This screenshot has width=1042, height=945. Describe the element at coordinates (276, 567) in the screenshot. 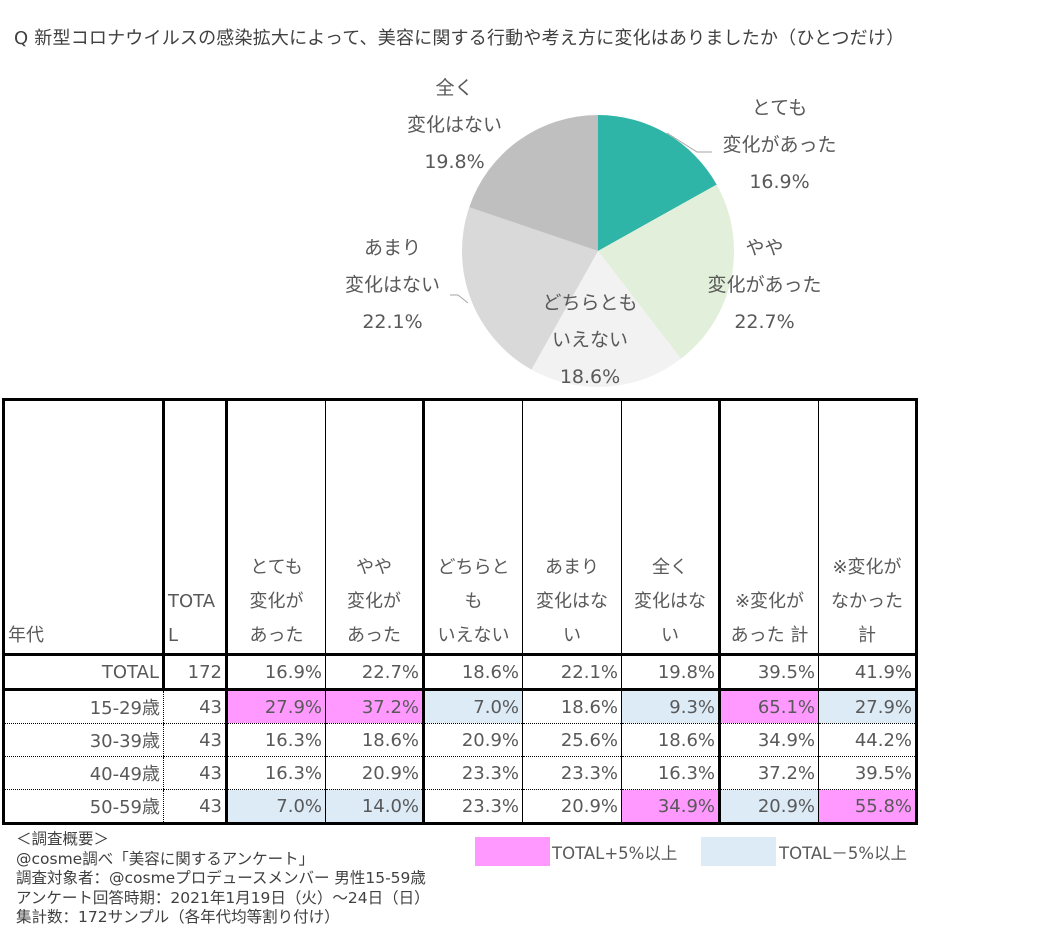

I see `column-header-line: とても` at that location.